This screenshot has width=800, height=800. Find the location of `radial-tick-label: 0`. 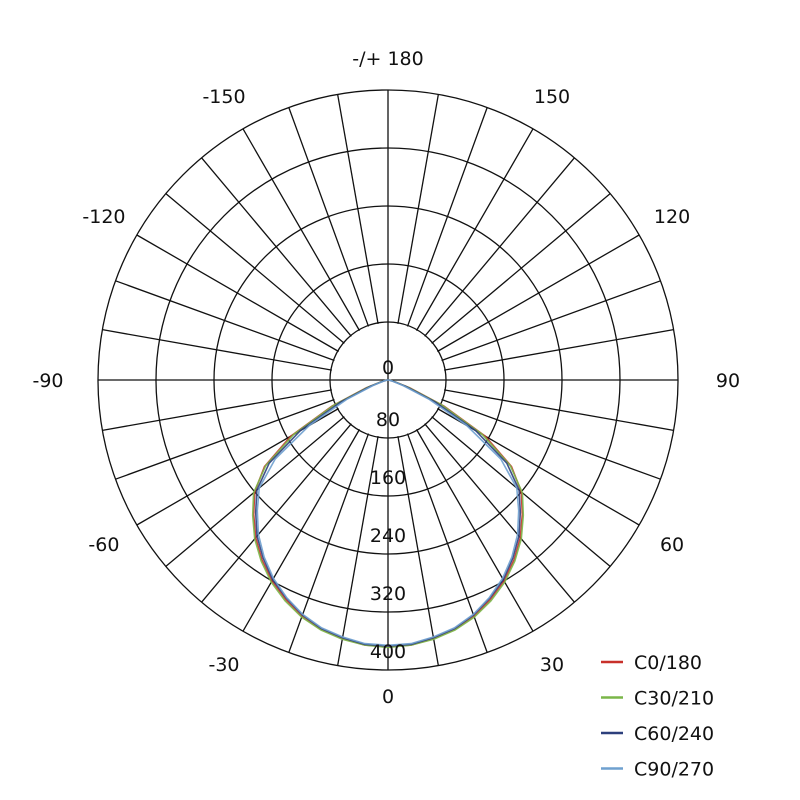

radial-tick-label: 0 is located at coordinates (388, 368).